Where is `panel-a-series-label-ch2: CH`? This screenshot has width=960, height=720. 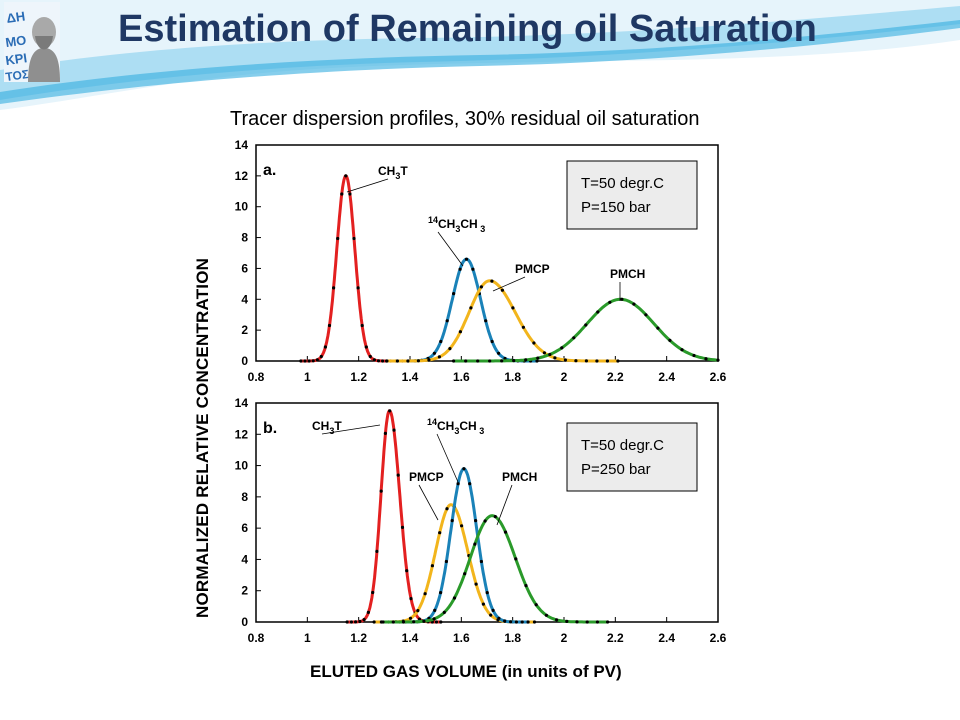 panel-a-series-label-ch2: CH is located at coordinates (468, 224).